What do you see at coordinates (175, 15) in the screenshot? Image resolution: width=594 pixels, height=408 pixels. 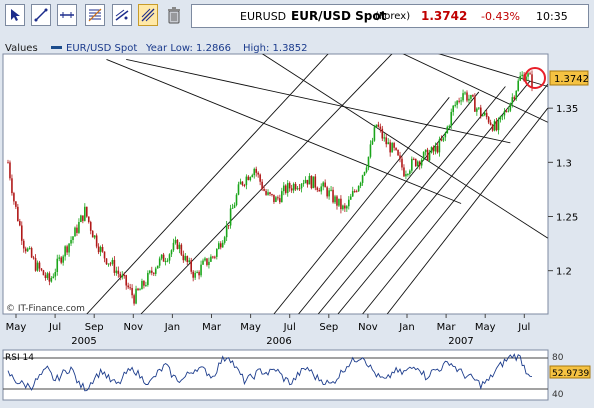 I see `trash-icon` at bounding box center [175, 15].